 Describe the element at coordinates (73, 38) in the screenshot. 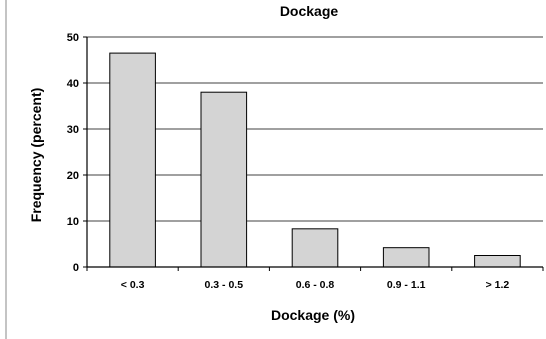

I see `y-tick-label: 50` at that location.